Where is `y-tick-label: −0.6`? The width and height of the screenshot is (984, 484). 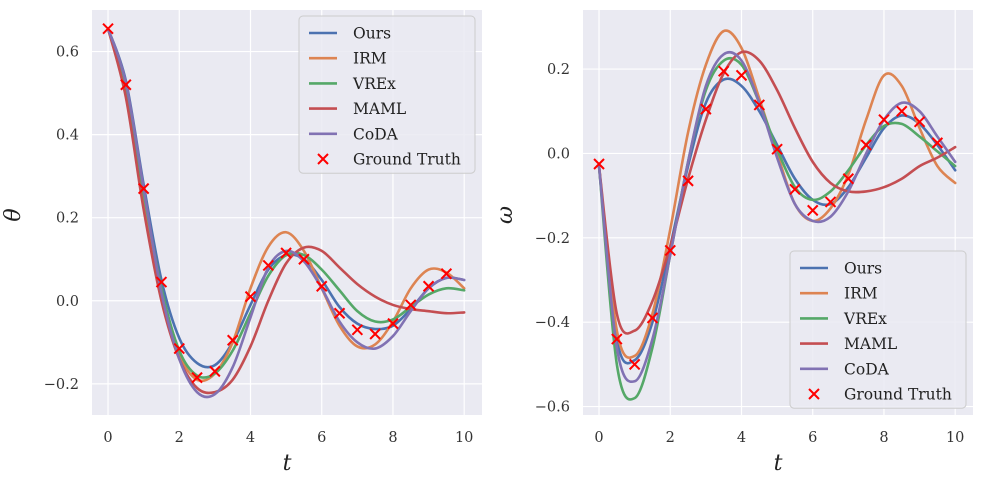
y-tick-label: −0.6 is located at coordinates (552, 408).